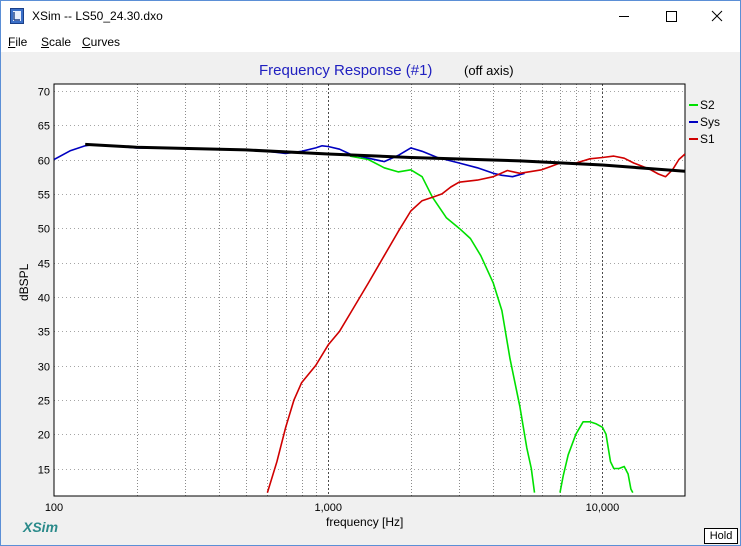 This screenshot has height=546, width=741. Describe the element at coordinates (44, 436) in the screenshot. I see `y-tick-label: 20` at that location.